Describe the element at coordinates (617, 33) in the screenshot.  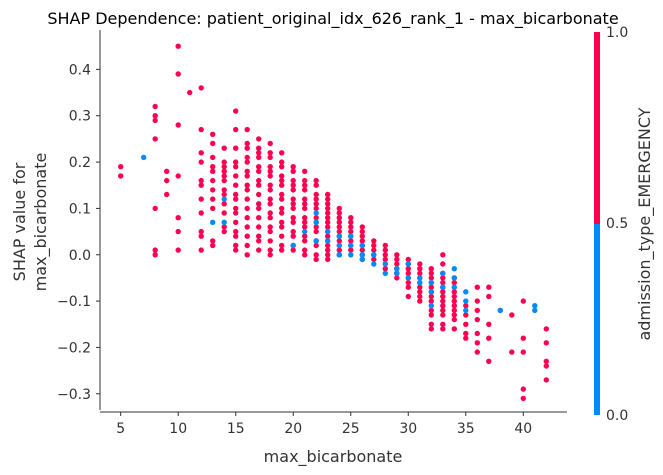
I see `colorbar-tick-high: 1.0` at that location.